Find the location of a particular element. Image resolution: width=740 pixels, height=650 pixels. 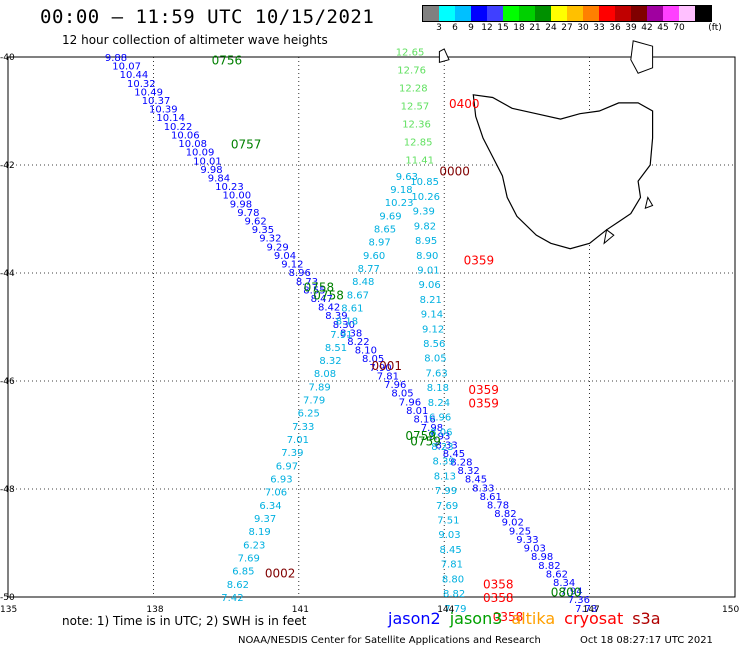

wave-height-value: 10.44 is located at coordinates (134, 75).